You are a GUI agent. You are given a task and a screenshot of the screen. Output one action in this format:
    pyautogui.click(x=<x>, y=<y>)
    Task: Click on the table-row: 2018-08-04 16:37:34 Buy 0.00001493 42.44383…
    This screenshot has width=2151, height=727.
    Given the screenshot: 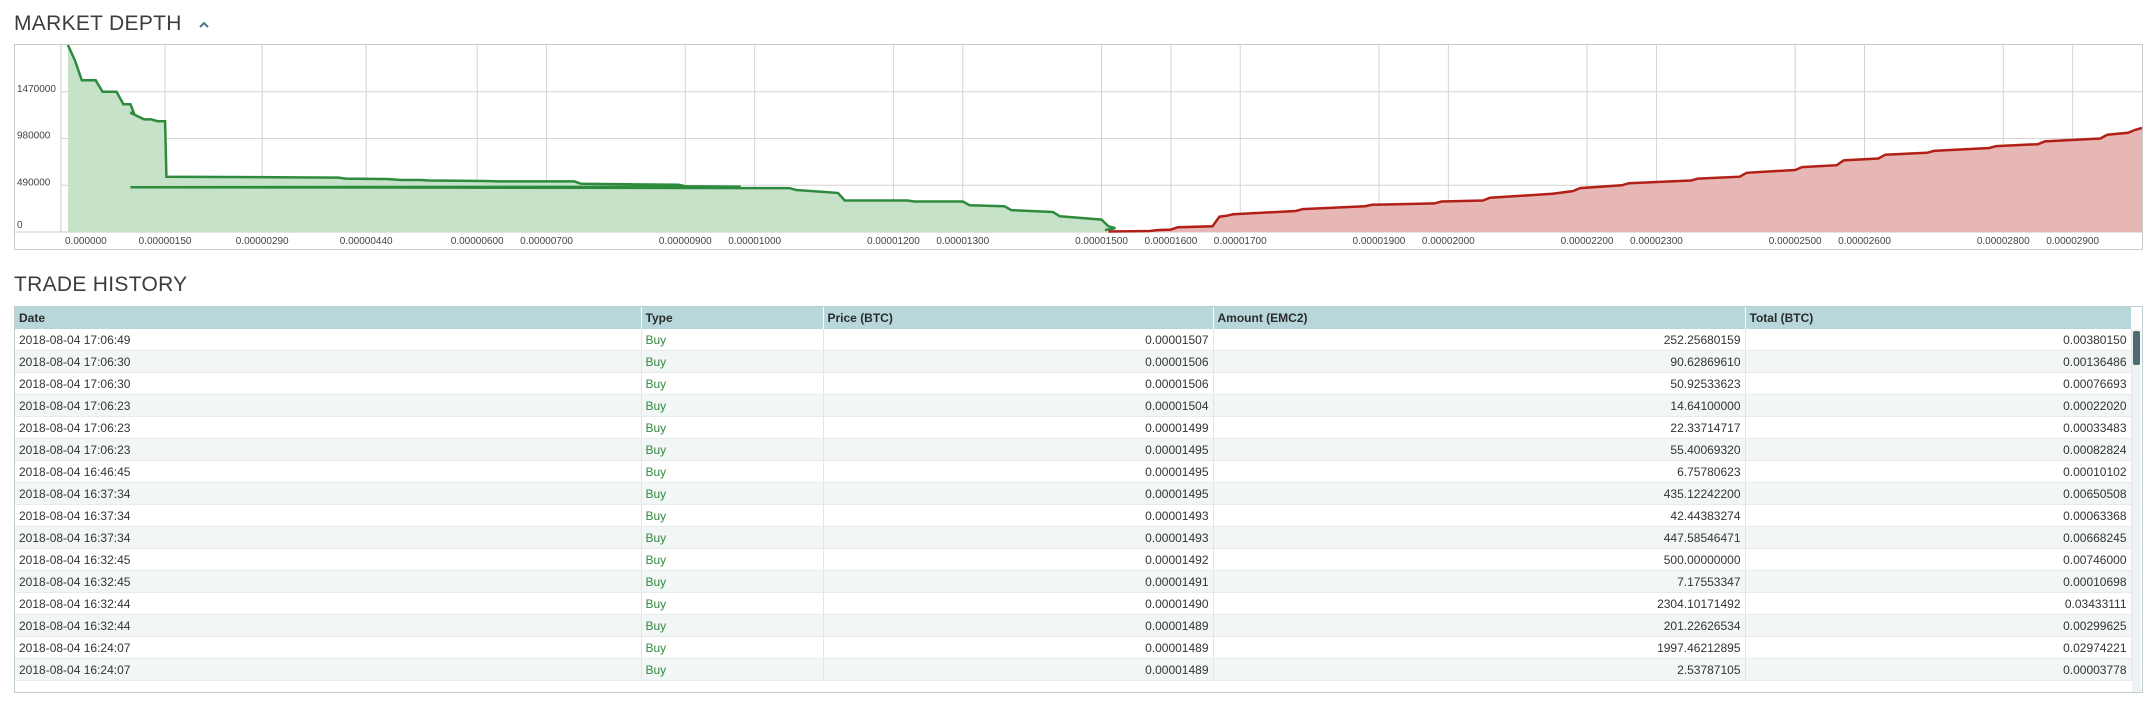 What is the action you would take?
    pyautogui.click(x=1073, y=515)
    